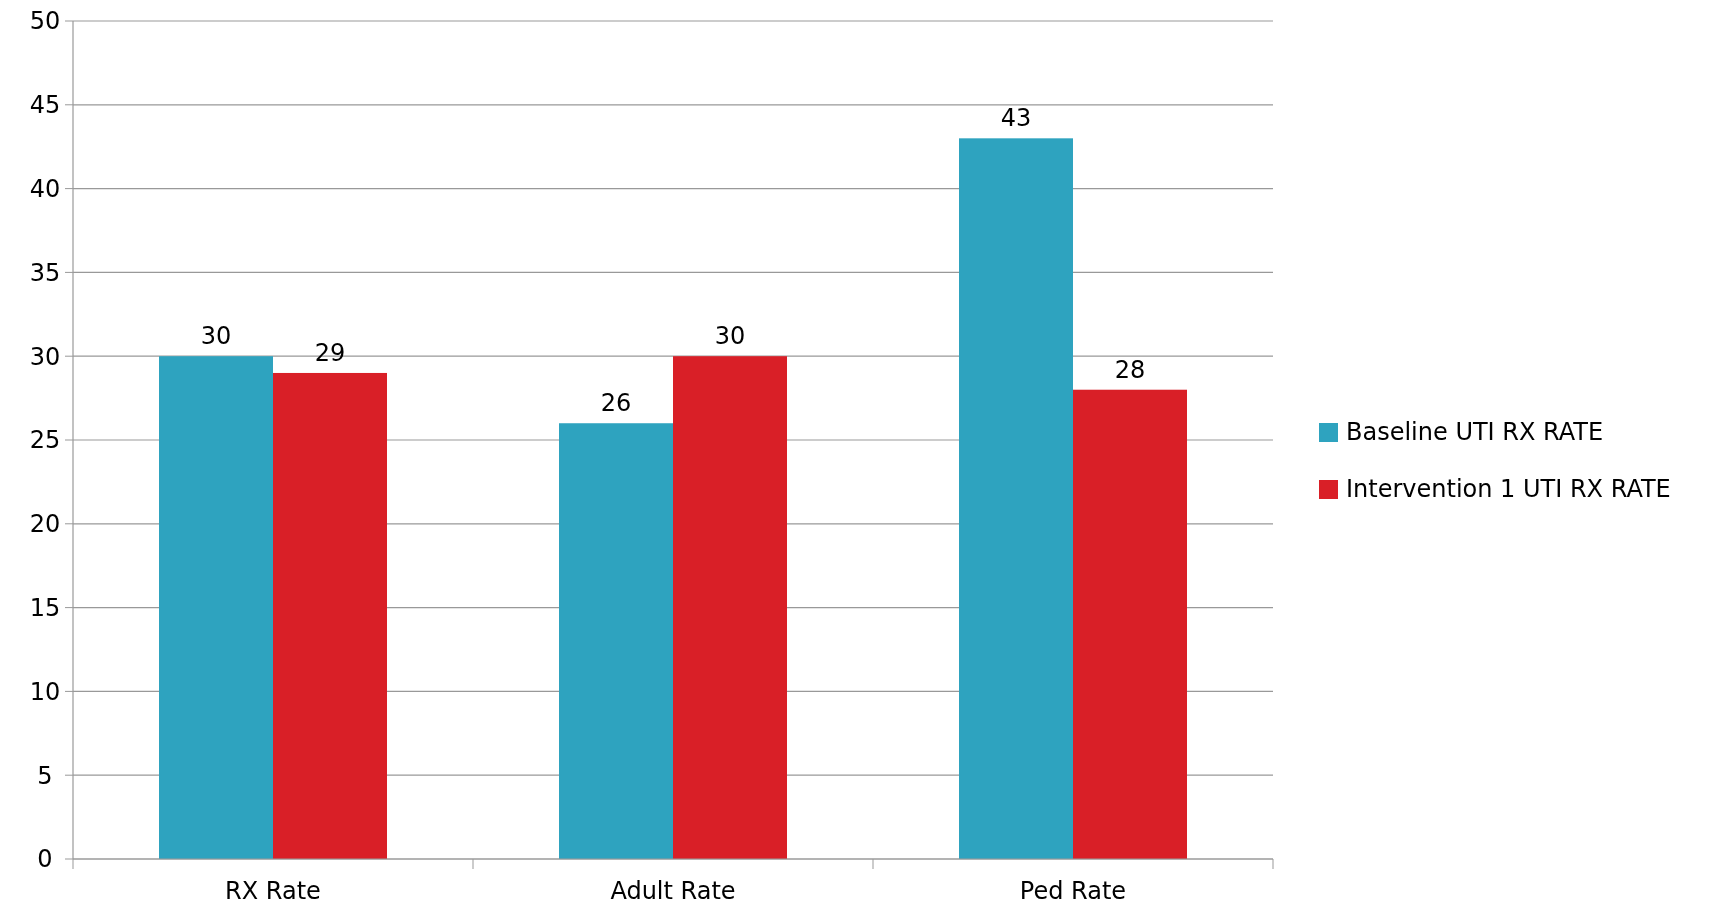  What do you see at coordinates (45, 272) in the screenshot?
I see `y-tick-label: 35` at bounding box center [45, 272].